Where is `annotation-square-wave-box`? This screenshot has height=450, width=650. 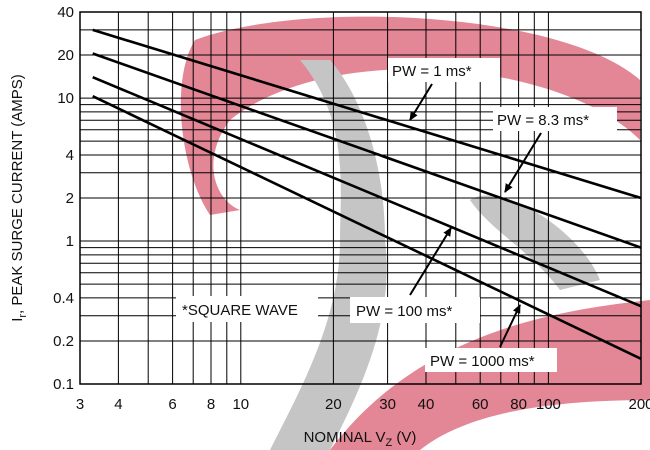 annotation-square-wave-box is located at coordinates (247, 309).